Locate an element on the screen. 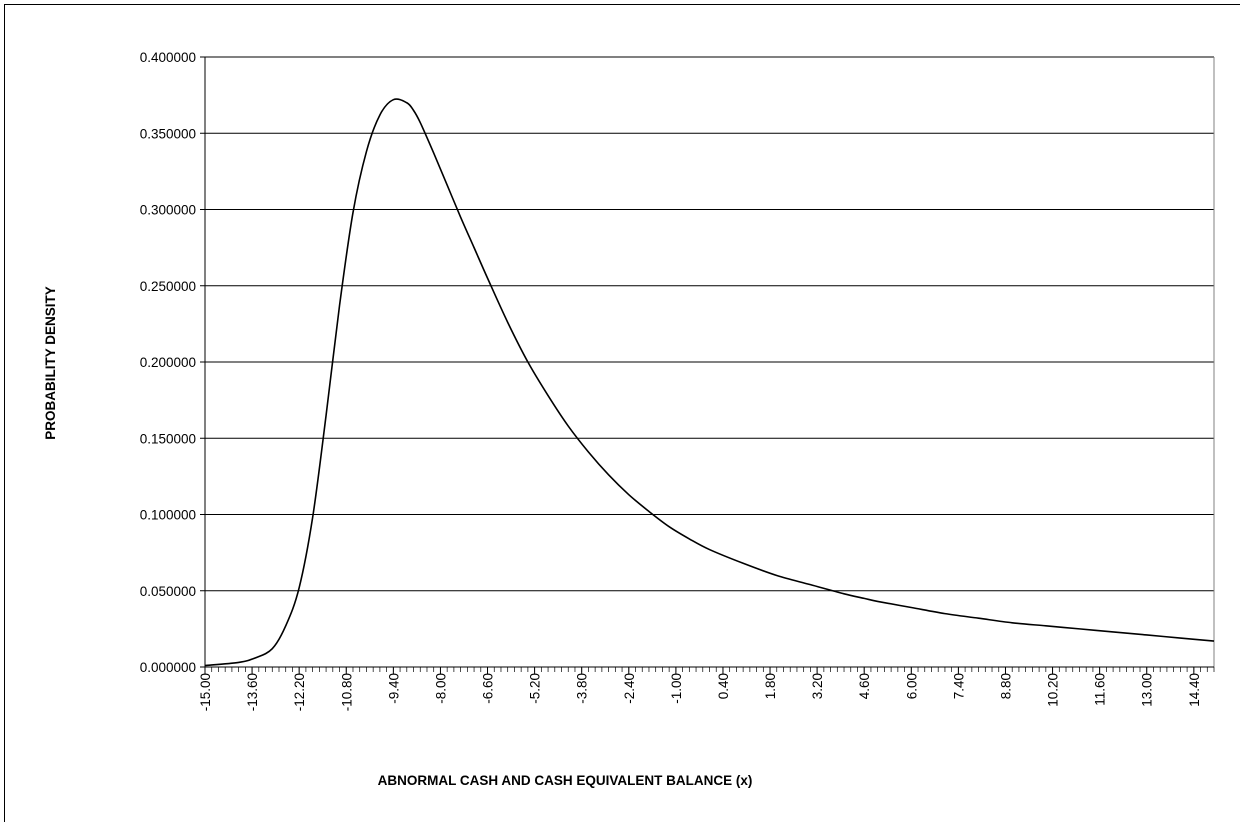 Image resolution: width=1240 pixels, height=822 pixels. x-tick-label: -10.80 is located at coordinates (346, 692).